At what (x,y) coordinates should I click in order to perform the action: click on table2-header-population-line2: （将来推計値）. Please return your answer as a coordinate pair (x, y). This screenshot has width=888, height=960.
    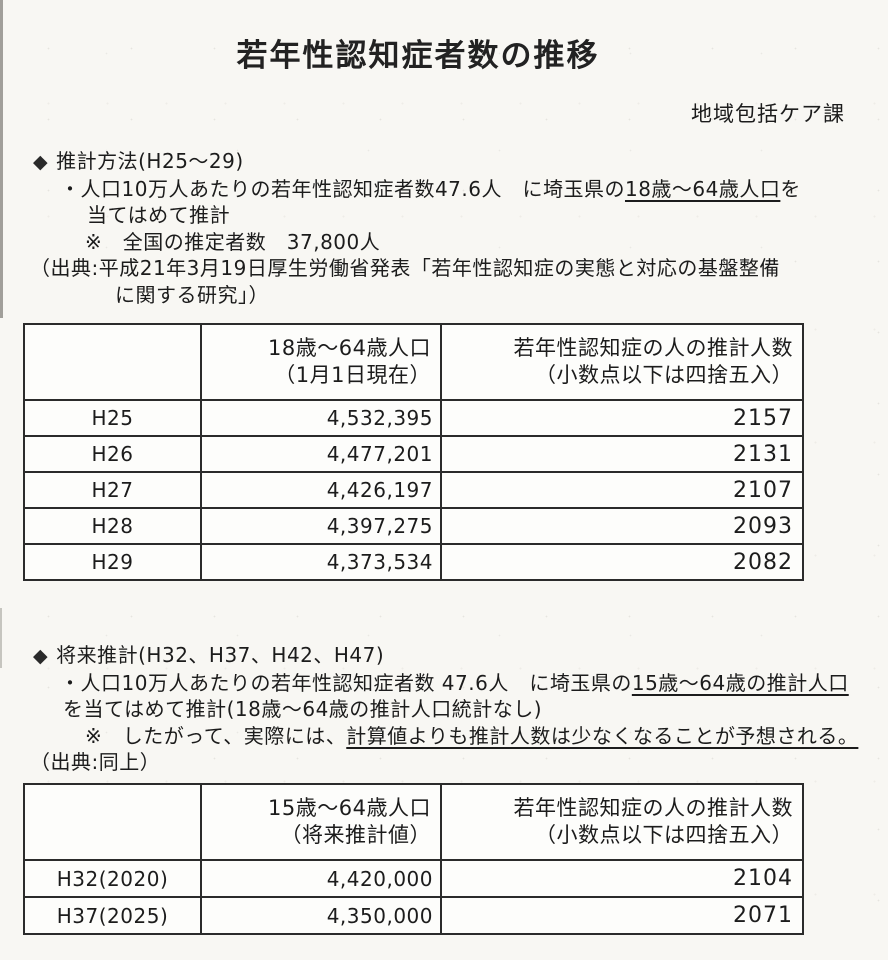
    Looking at the image, I should click on (355, 835).